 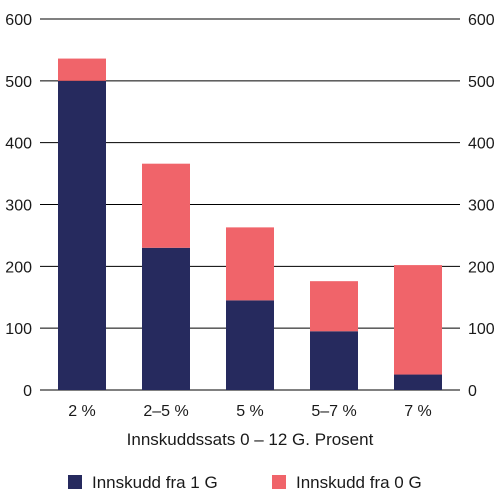 I want to click on legend: Innskudd fra 1 G Innskudd fra 0 G, so click(x=245, y=482).